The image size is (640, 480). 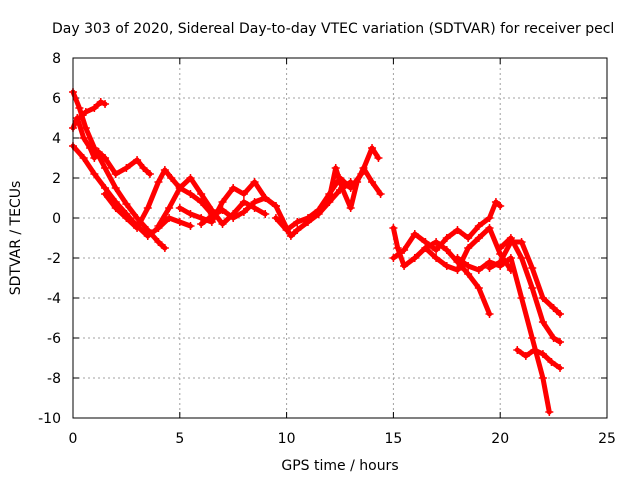 I want to click on y-tick-label: 2, so click(x=56, y=179).